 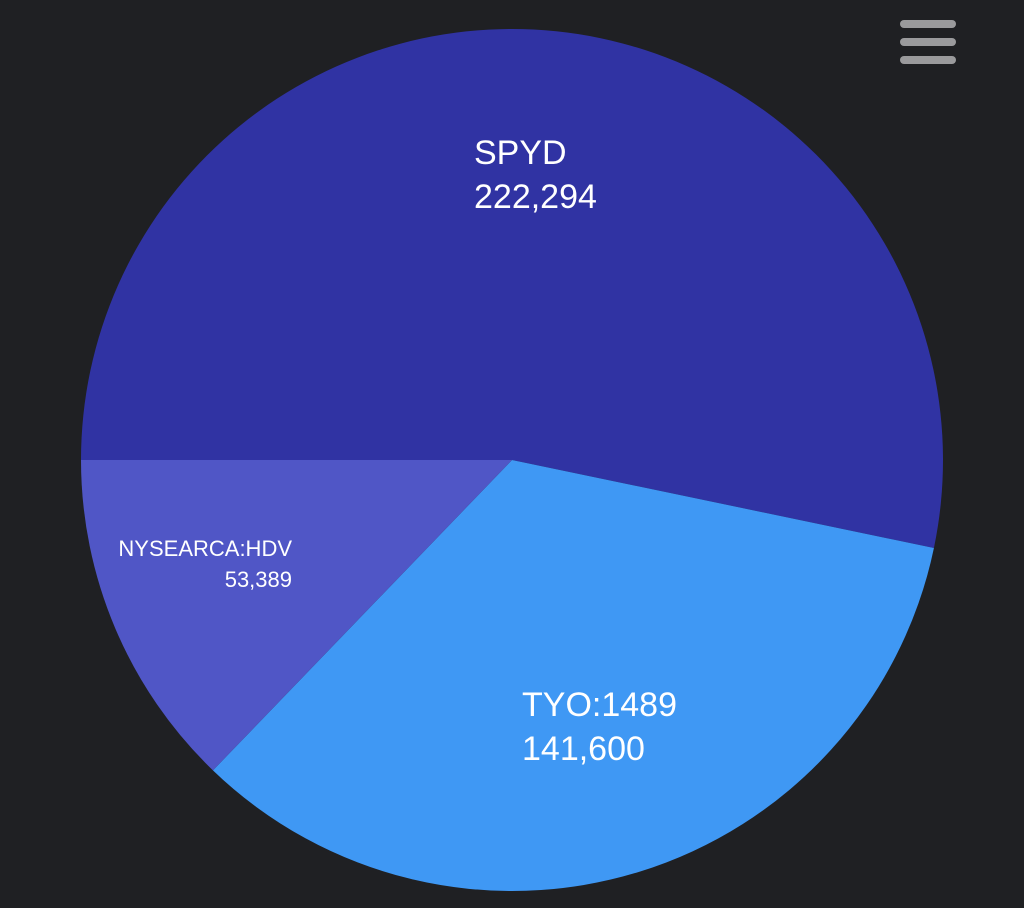 I want to click on slice-label: NYSEARCA:HDV, so click(x=205, y=548).